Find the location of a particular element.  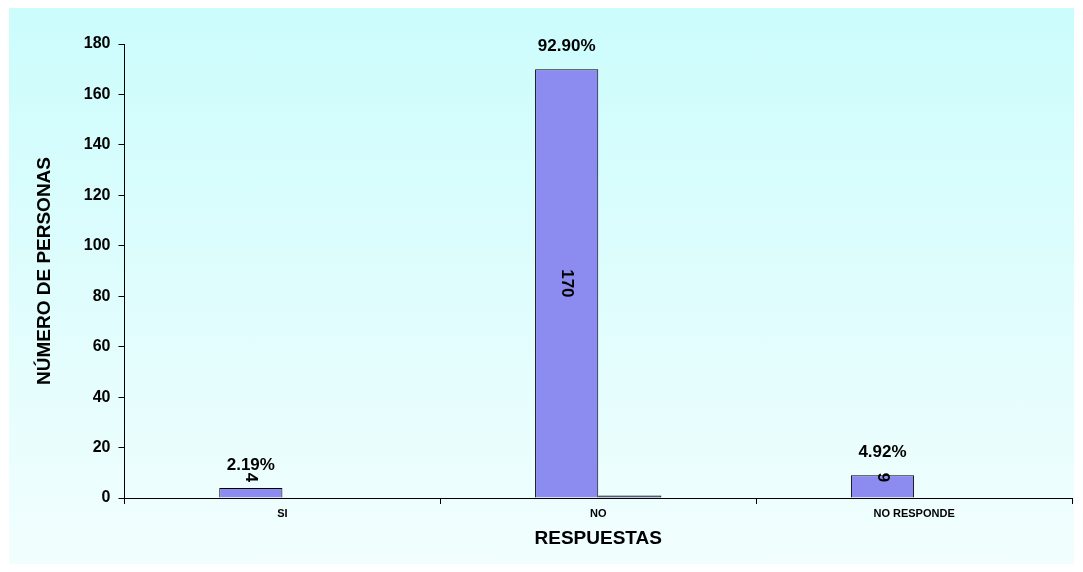

annotation: 92.90% is located at coordinates (566, 46).